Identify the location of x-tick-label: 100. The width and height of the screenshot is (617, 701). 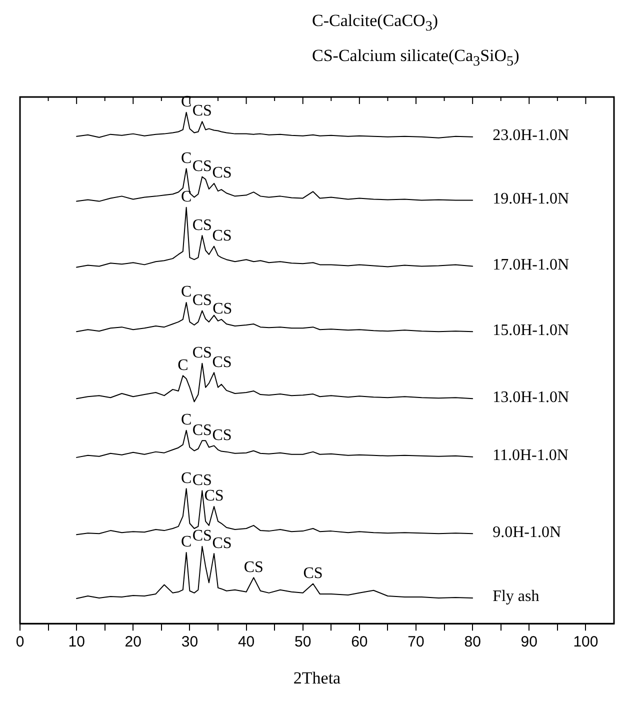
(585, 642).